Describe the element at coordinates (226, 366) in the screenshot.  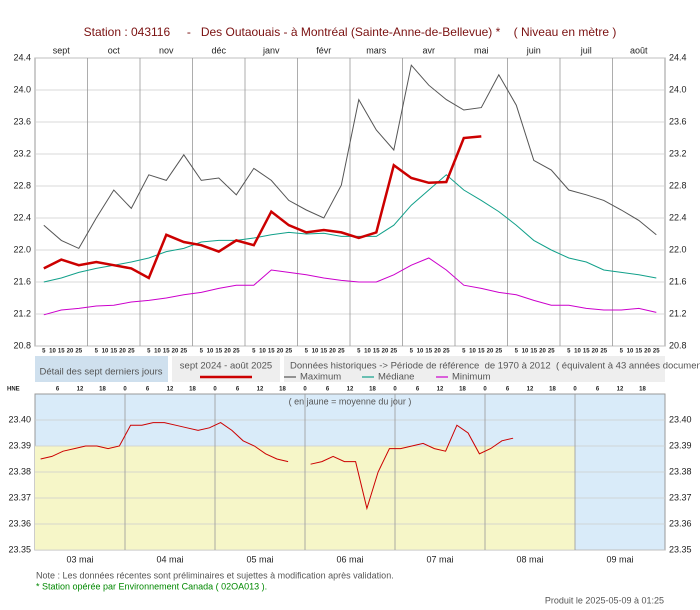
I see `legend-label: sept 2024 - août 2025` at that location.